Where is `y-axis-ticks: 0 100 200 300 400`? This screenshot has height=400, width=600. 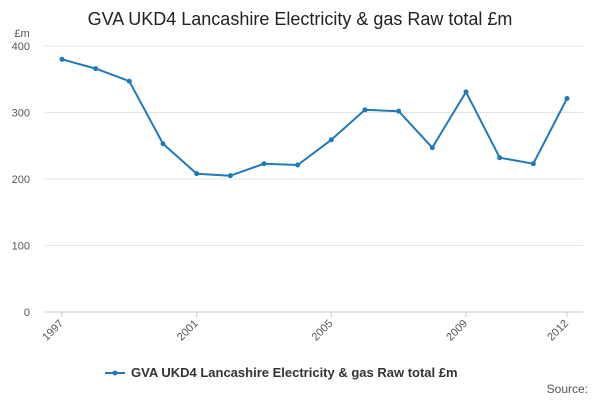
y-axis-ticks: 0 100 200 300 400 is located at coordinates (21, 180).